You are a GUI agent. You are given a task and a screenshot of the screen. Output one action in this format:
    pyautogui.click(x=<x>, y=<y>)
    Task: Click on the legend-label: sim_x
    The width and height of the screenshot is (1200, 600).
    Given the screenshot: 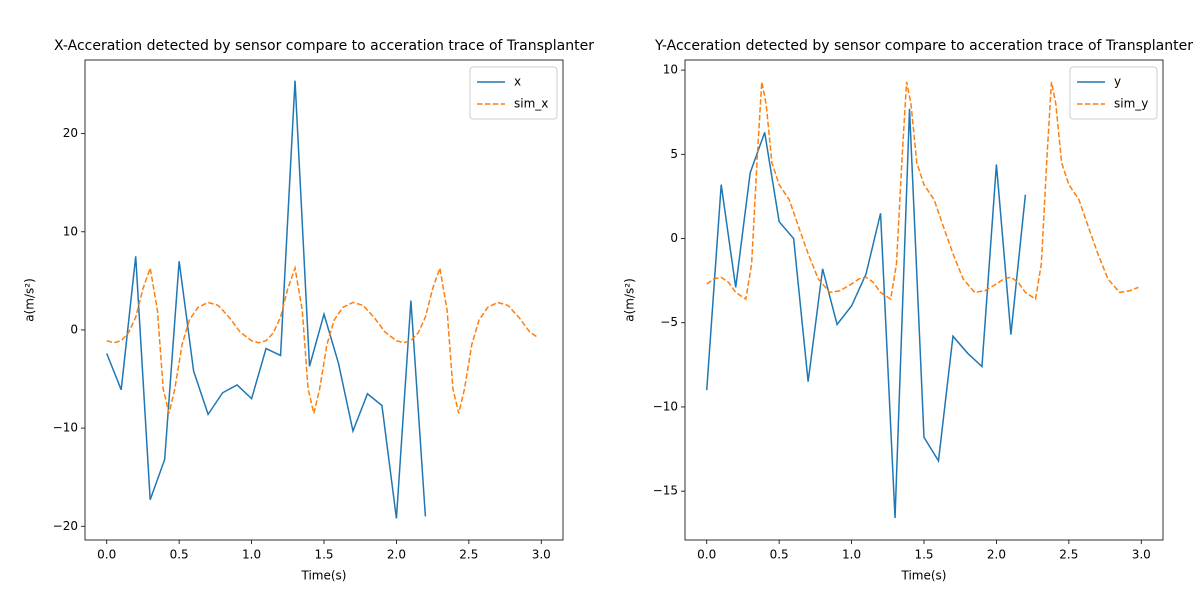 What is the action you would take?
    pyautogui.click(x=531, y=104)
    